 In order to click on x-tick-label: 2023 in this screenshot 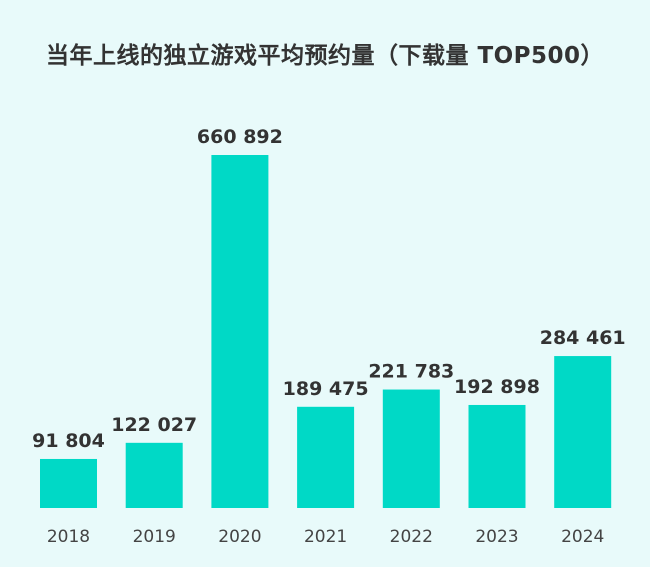, I will do `click(496, 537)`.